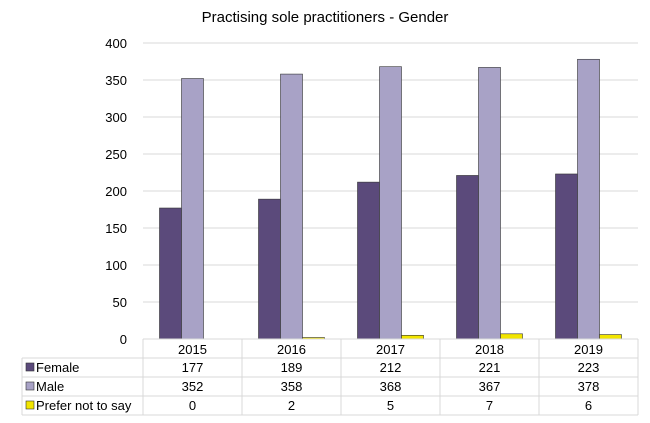 The image size is (650, 423). What do you see at coordinates (391, 367) in the screenshot?
I see `data-label: 212` at bounding box center [391, 367].